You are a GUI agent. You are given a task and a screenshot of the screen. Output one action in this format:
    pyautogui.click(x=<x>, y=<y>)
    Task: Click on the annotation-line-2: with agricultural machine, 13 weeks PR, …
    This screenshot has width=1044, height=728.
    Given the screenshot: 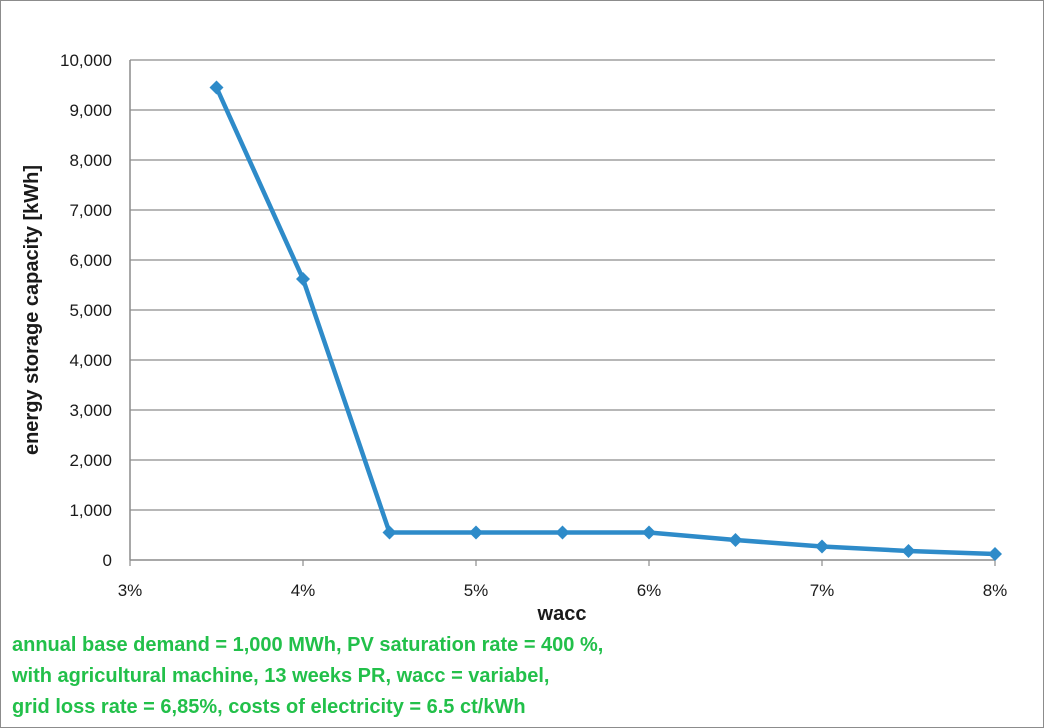 What is the action you would take?
    pyautogui.click(x=281, y=676)
    